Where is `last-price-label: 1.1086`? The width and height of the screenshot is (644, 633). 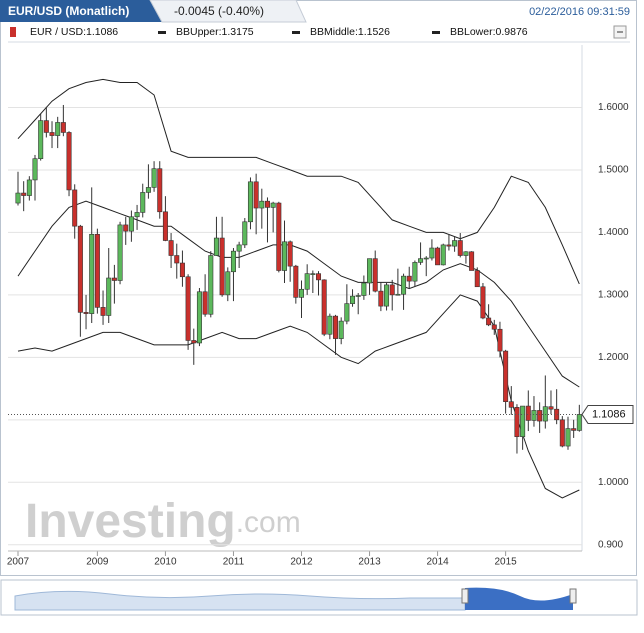 last-price-label: 1.1086 is located at coordinates (609, 414).